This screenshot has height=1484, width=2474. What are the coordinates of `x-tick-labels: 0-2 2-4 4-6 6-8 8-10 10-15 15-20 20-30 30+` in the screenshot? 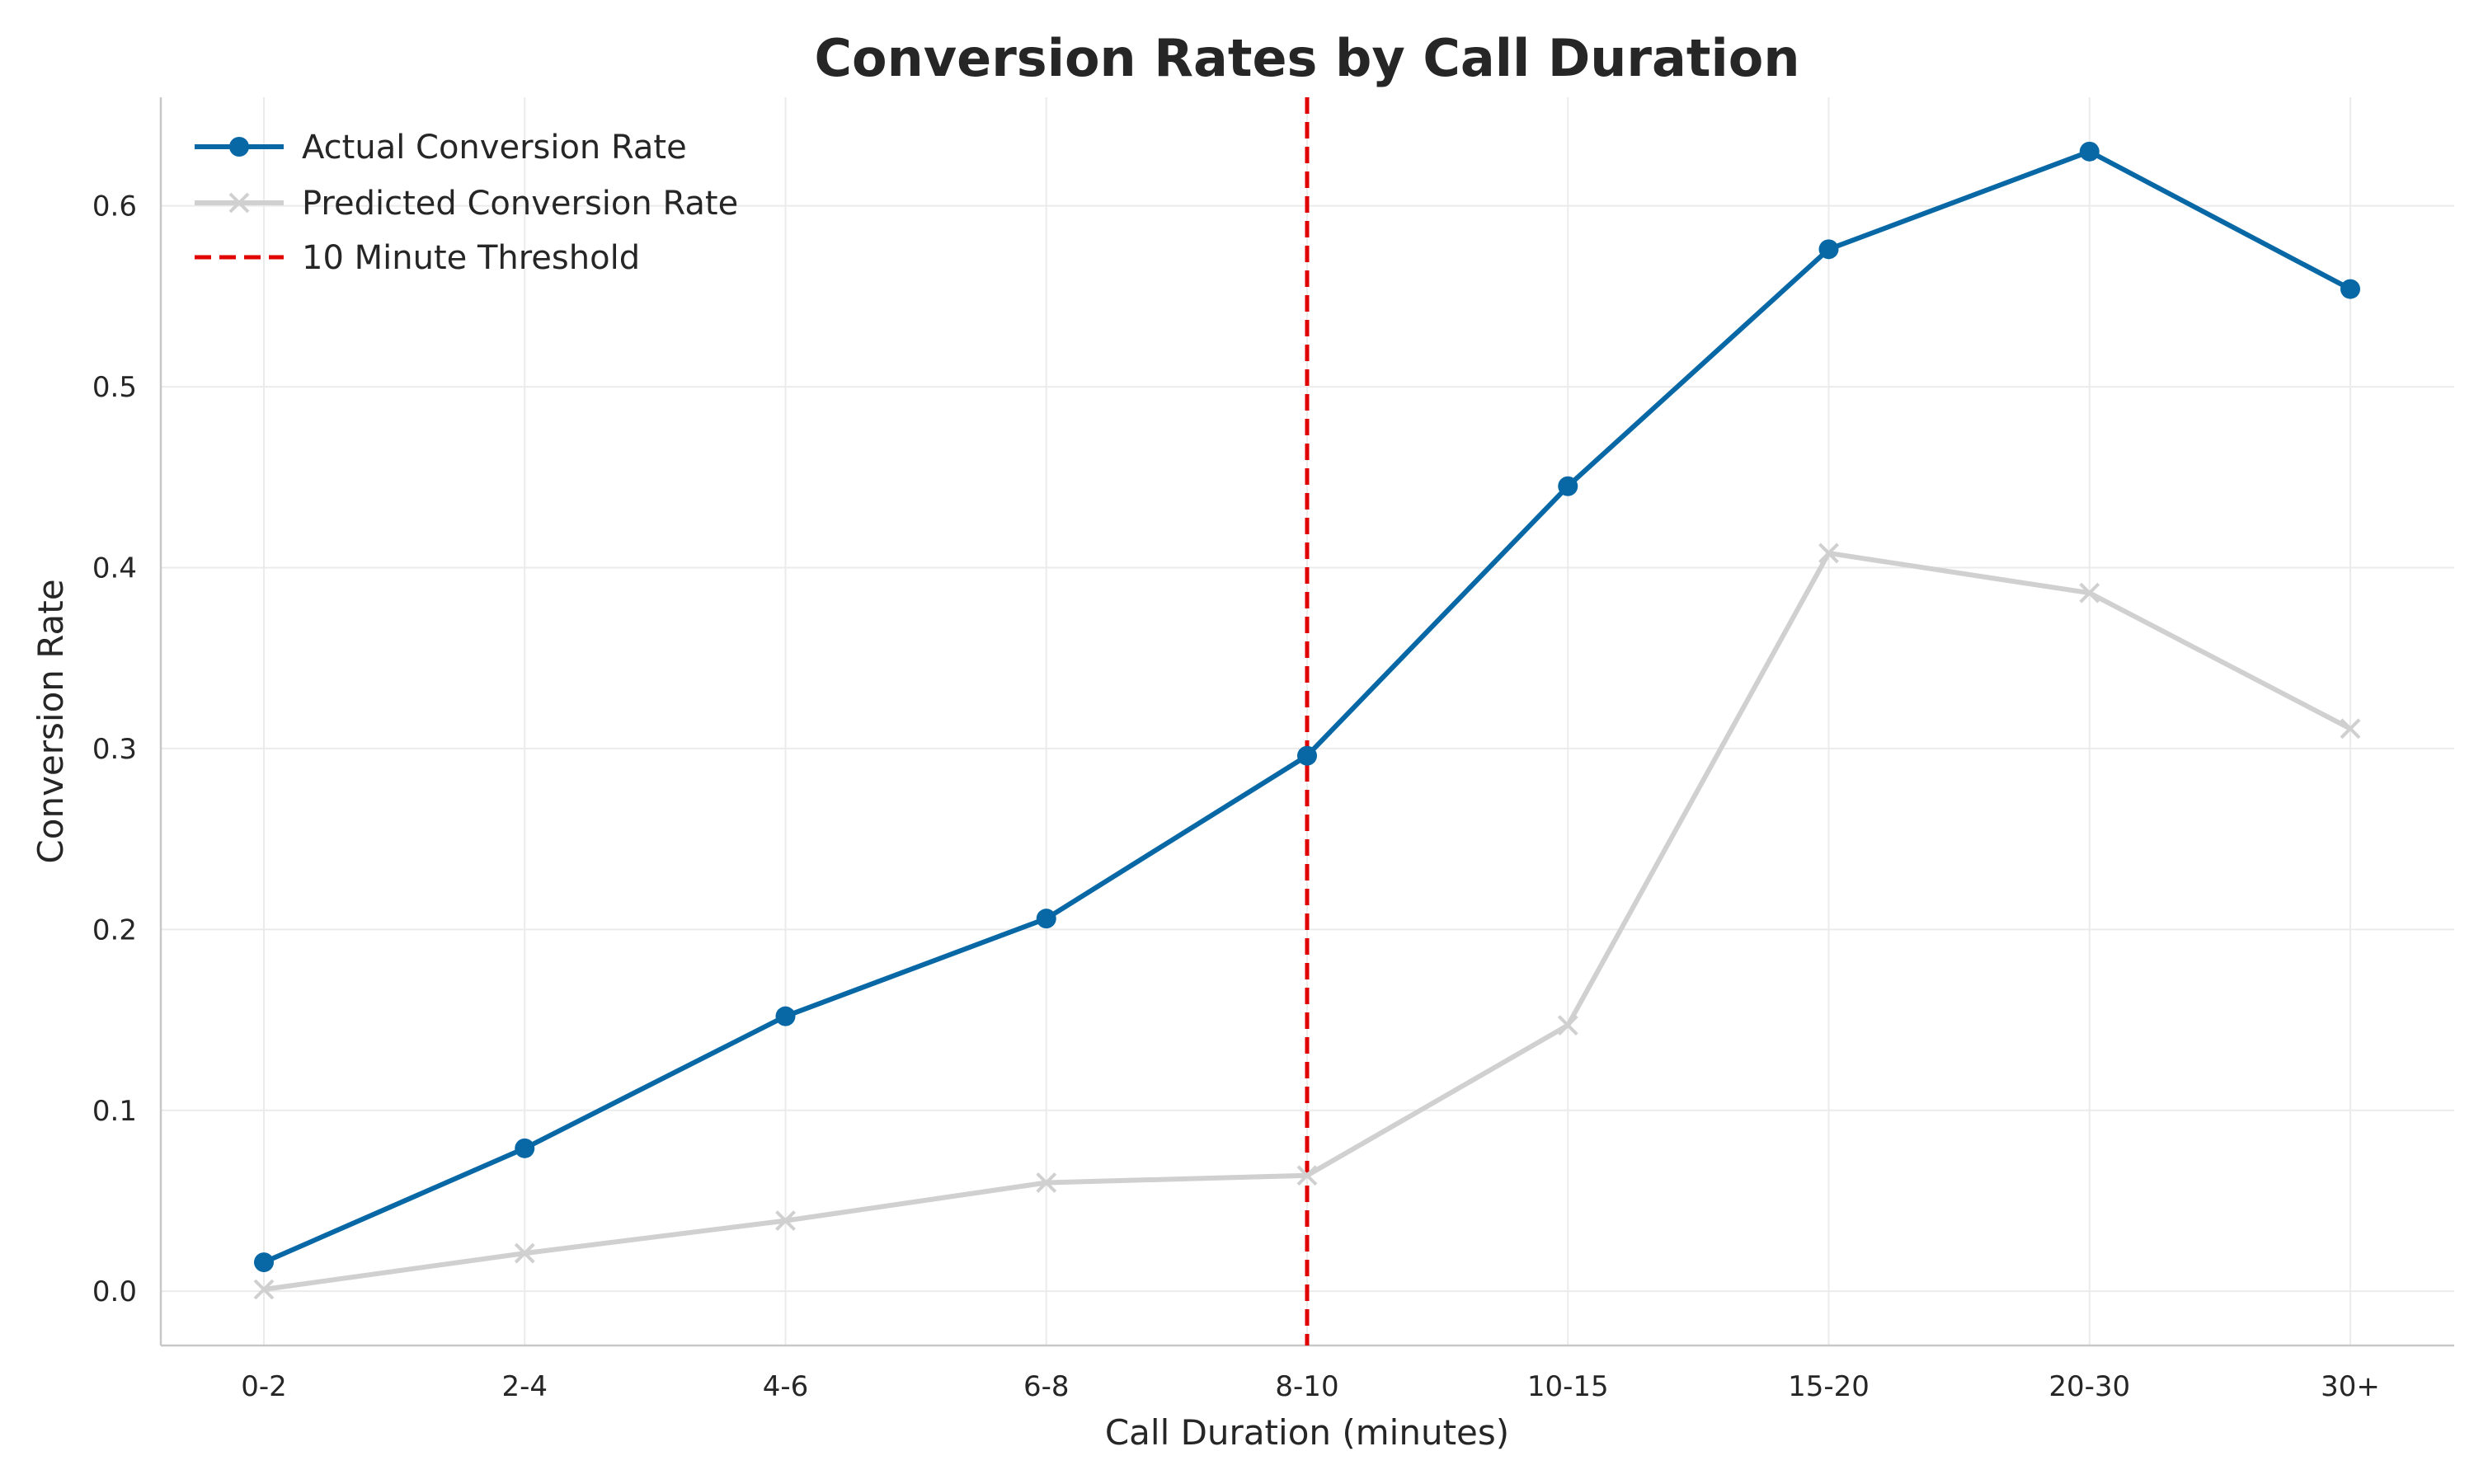 It's located at (1310, 1386).